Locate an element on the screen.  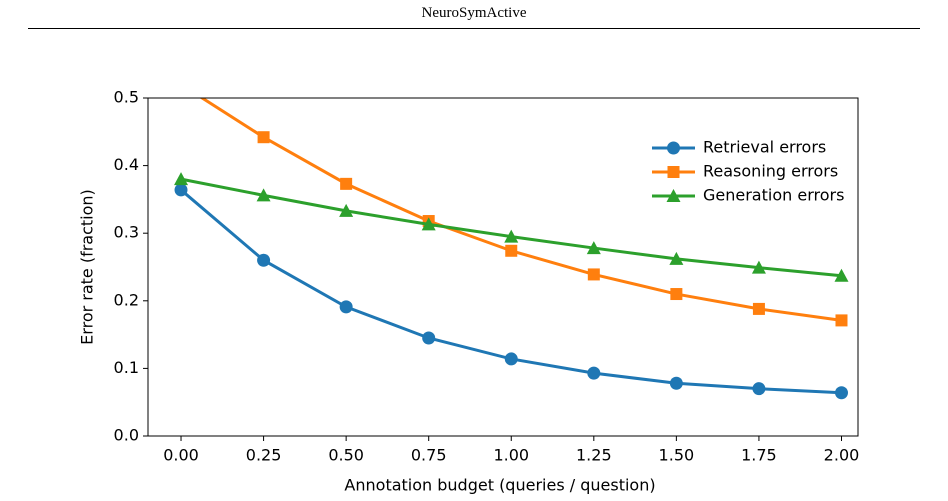
y-tick-label: 0.3 is located at coordinates (126, 232).